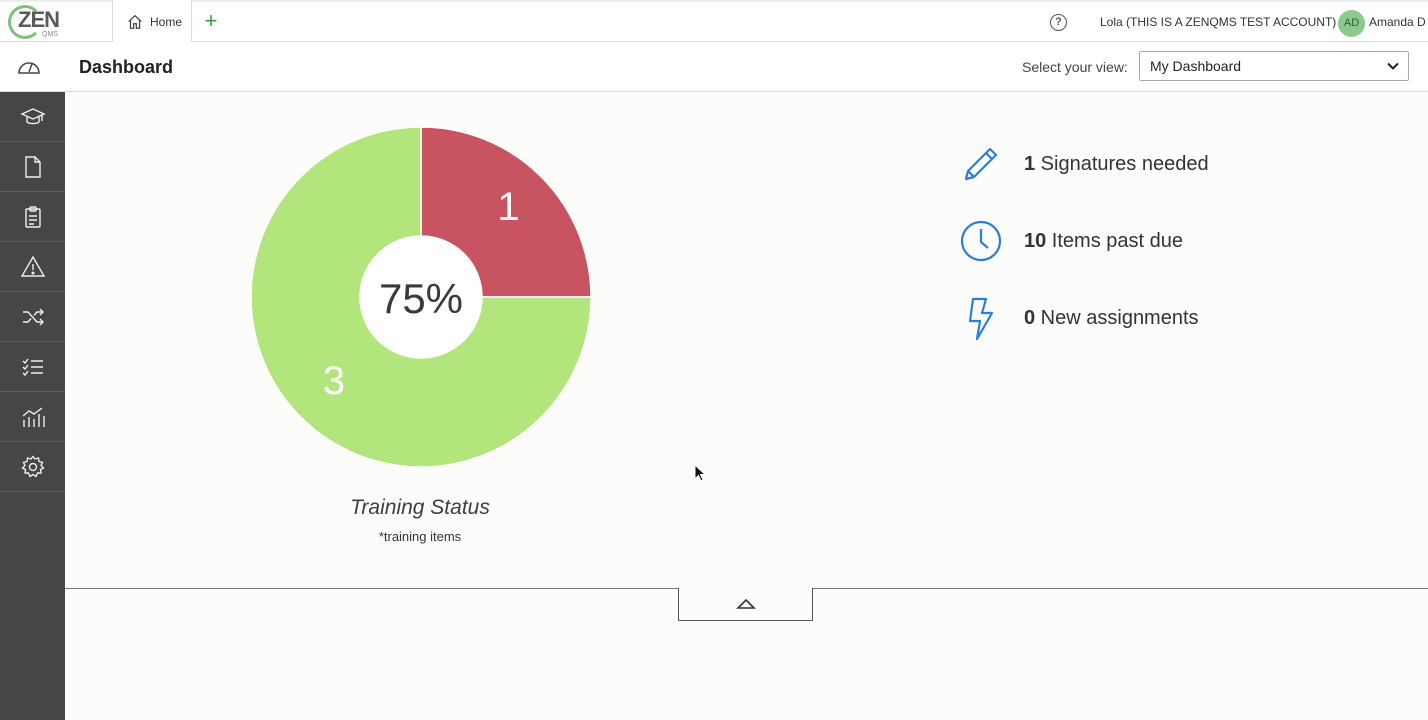  Describe the element at coordinates (166, 22) in the screenshot. I see `tab-home-label: Home` at that location.